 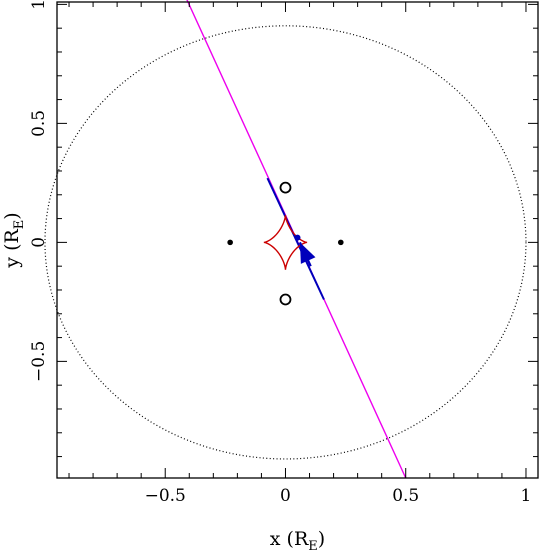 I want to click on y-axis-label-sub: E, so click(x=19, y=225).